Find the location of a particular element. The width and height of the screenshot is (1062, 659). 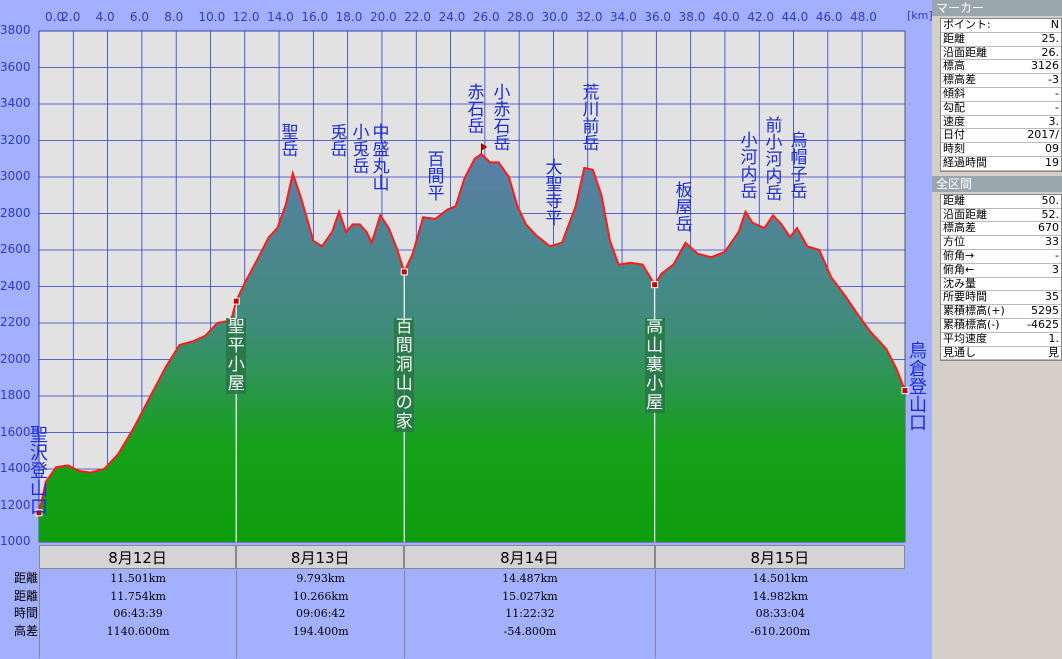

sidebar-row: 傾斜 - is located at coordinates (1001, 95).